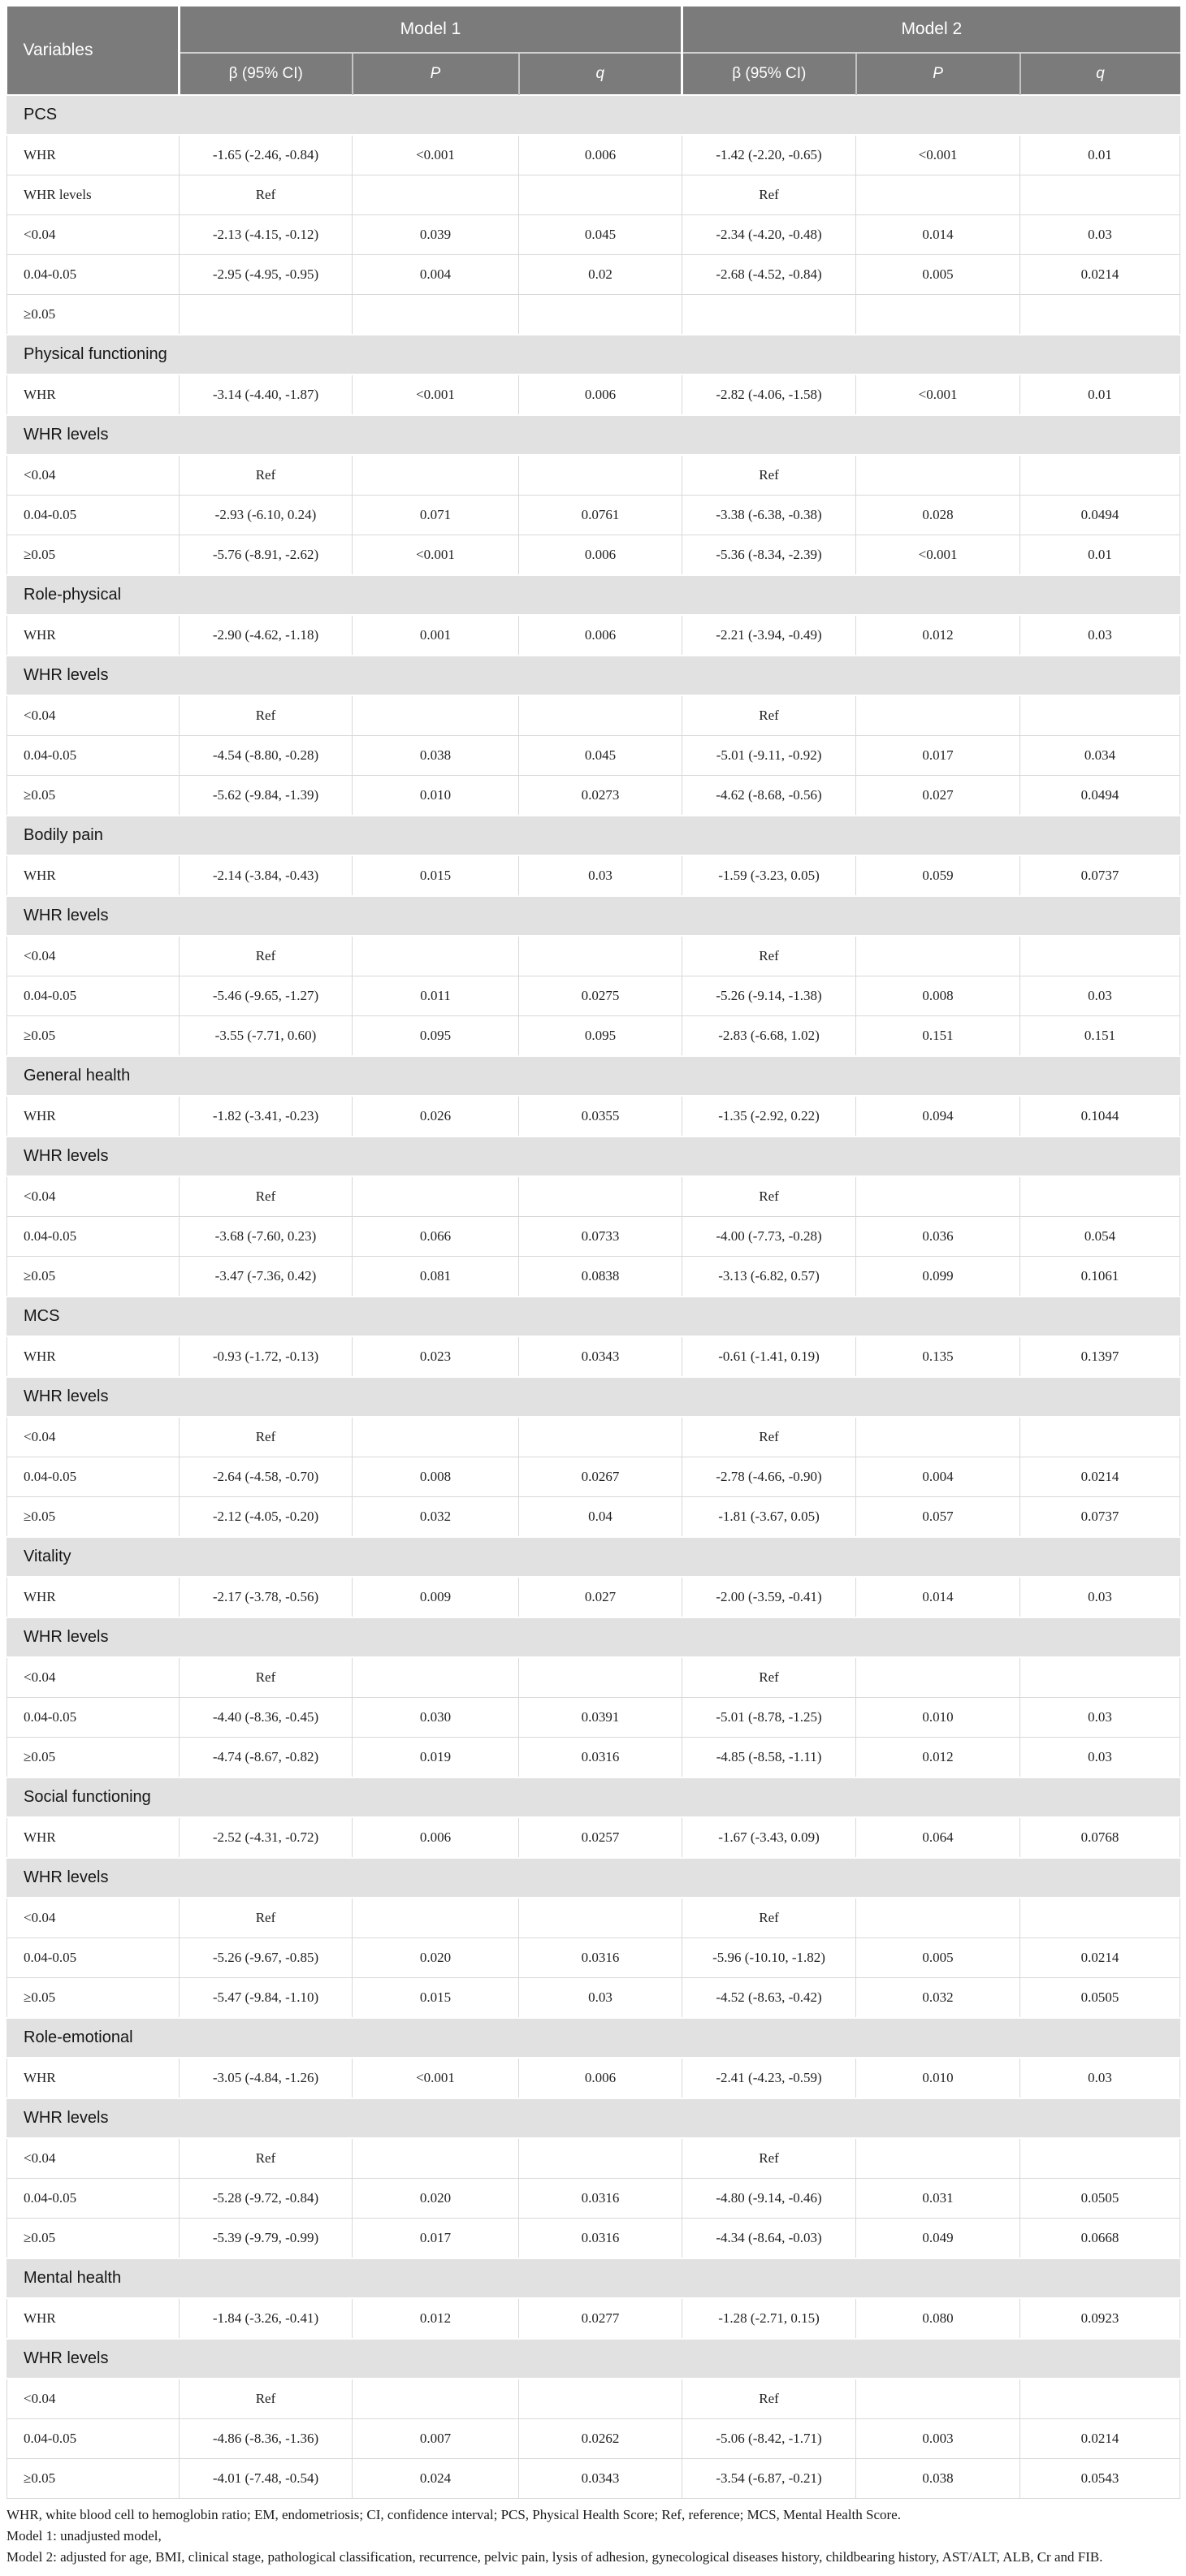 This screenshot has height=2576, width=1186. I want to click on m2-beta-cell: Ref, so click(769, 955).